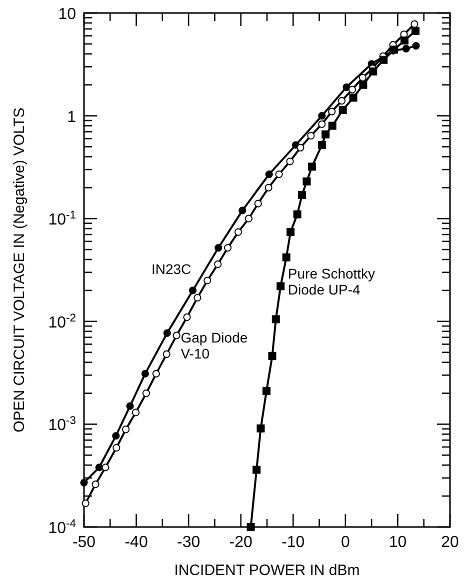 Image resolution: width=468 pixels, height=583 pixels. Describe the element at coordinates (19, 270) in the screenshot. I see `y-axis-title: OPEN CIRCUIT VOLTAGE IN (Negative) VOLTS` at that location.